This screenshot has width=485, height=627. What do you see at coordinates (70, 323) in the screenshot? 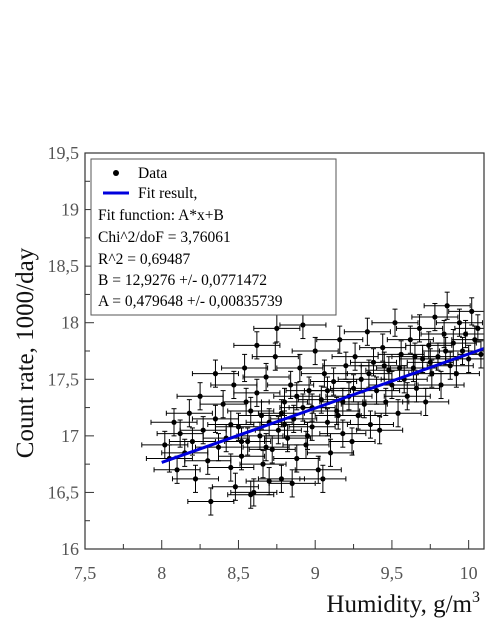
I see `y-tick-label: 18` at bounding box center [70, 323].